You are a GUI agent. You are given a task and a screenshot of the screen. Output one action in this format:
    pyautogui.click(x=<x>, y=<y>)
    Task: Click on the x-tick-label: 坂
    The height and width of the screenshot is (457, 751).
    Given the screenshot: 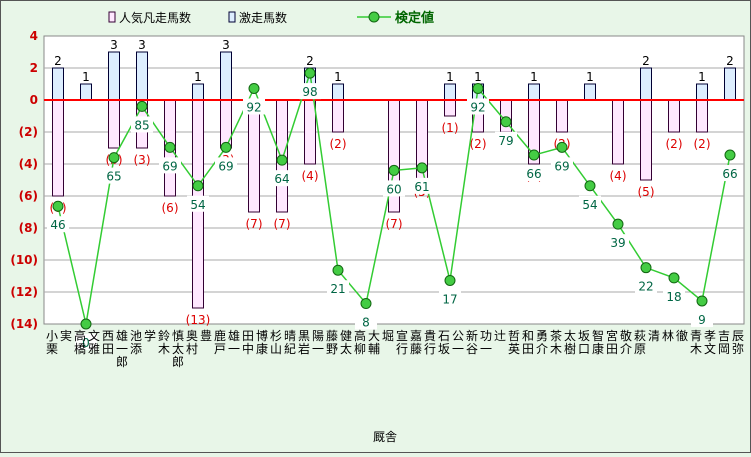 What is the action you would take?
    pyautogui.click(x=584, y=336)
    